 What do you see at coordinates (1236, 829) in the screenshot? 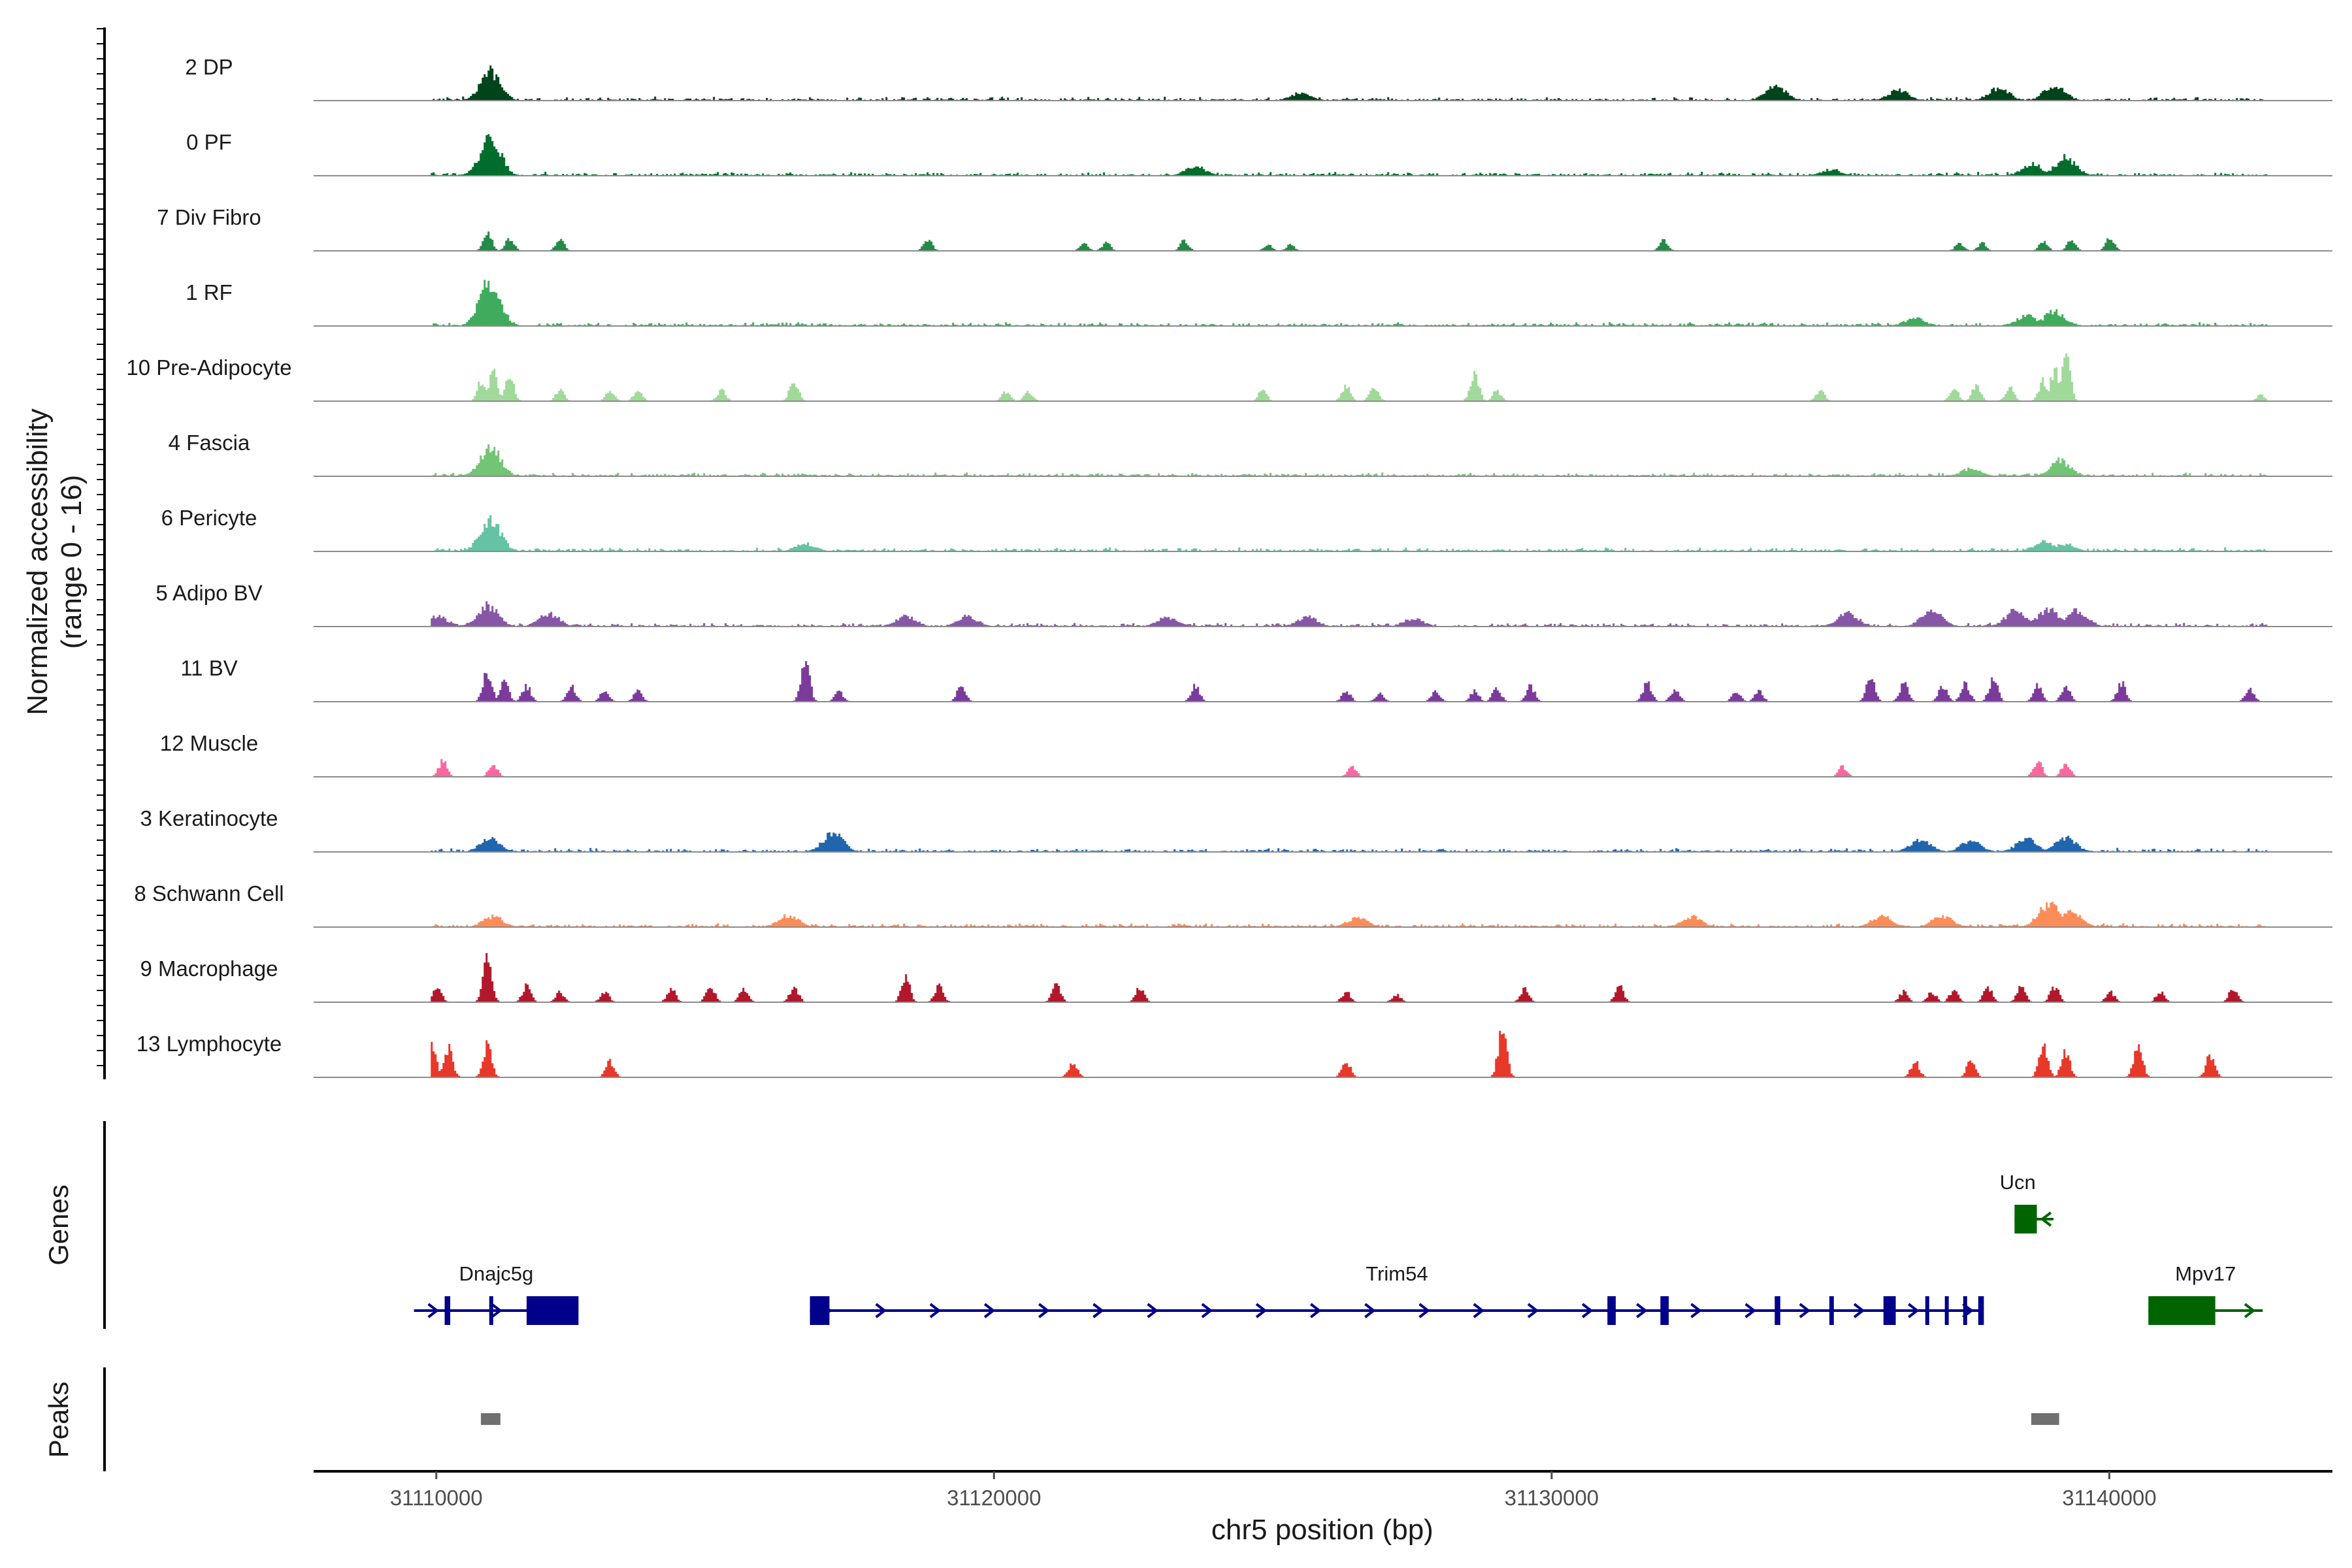
I see `track-3-keratinocyte: 3 Keratinocyte` at bounding box center [1236, 829].